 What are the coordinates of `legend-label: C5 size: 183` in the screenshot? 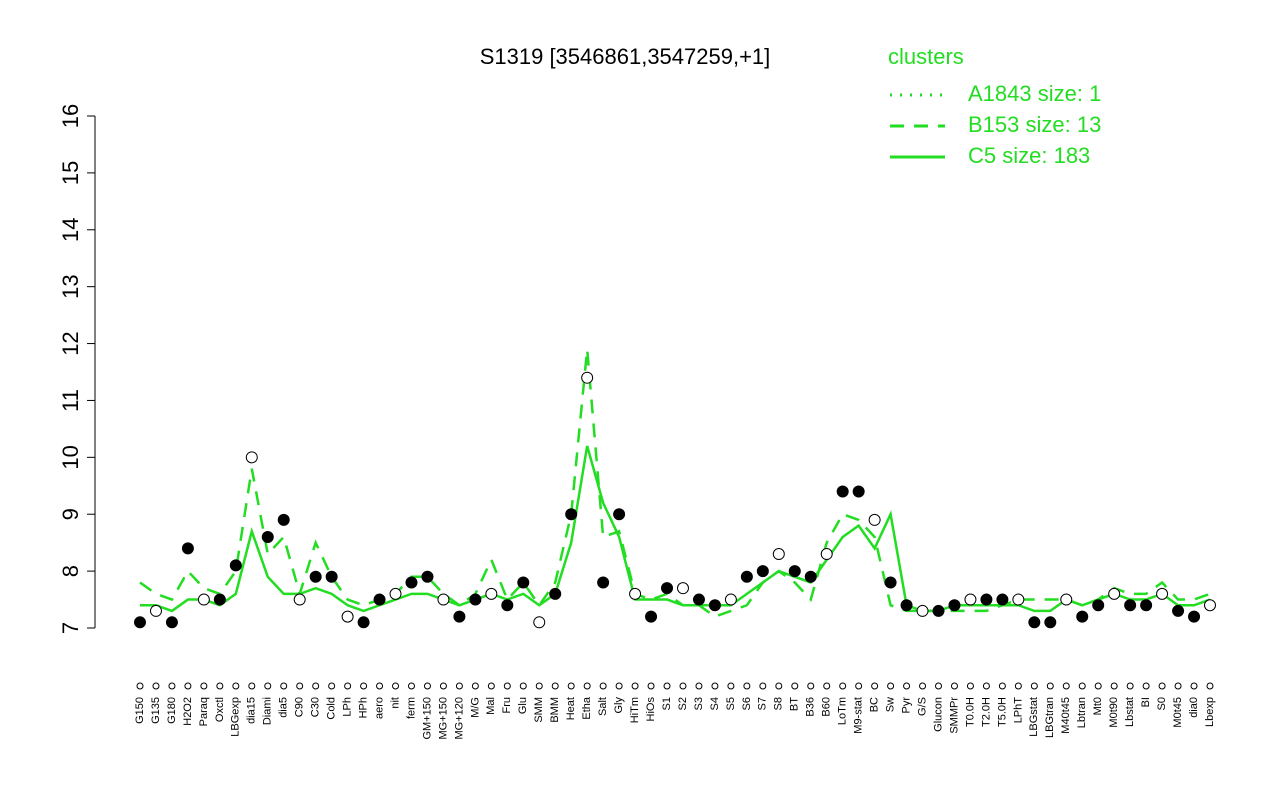 It's located at (1029, 155).